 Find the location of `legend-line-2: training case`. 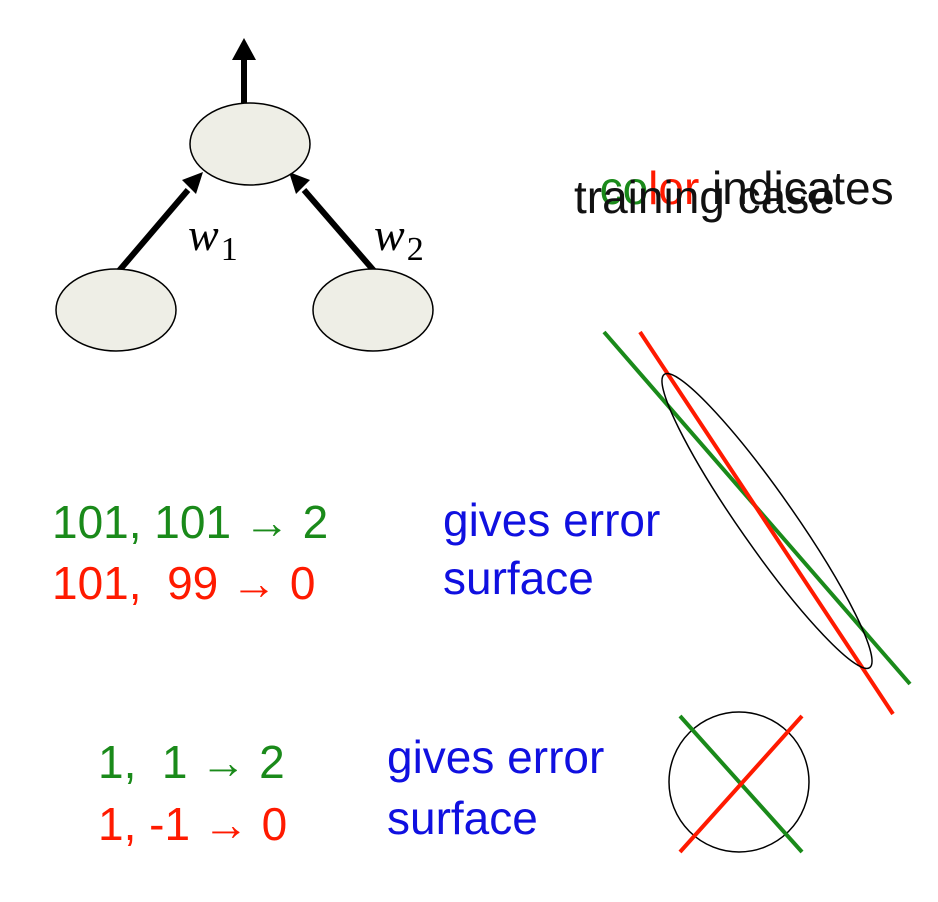

legend-line-2: training case is located at coordinates (704, 197).